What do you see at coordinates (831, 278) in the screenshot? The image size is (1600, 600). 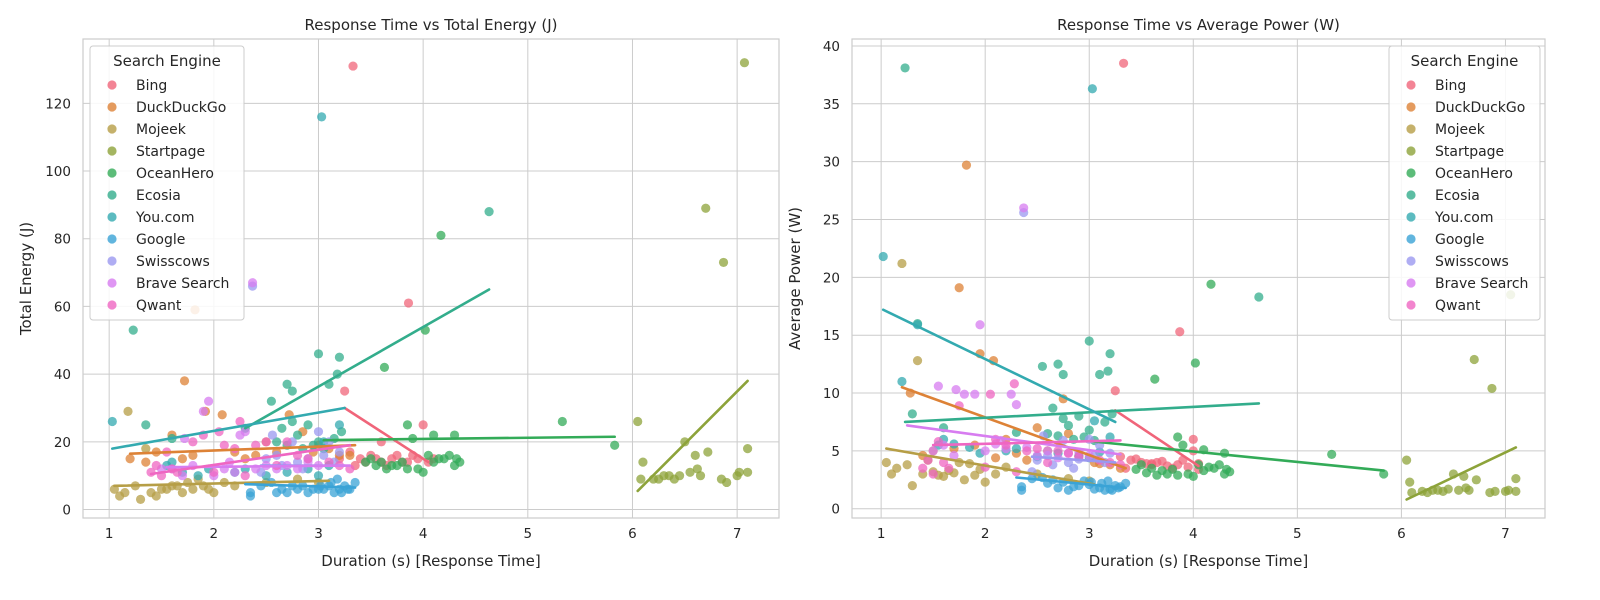 I see `chart2-ytick-label: 20` at bounding box center [831, 278].